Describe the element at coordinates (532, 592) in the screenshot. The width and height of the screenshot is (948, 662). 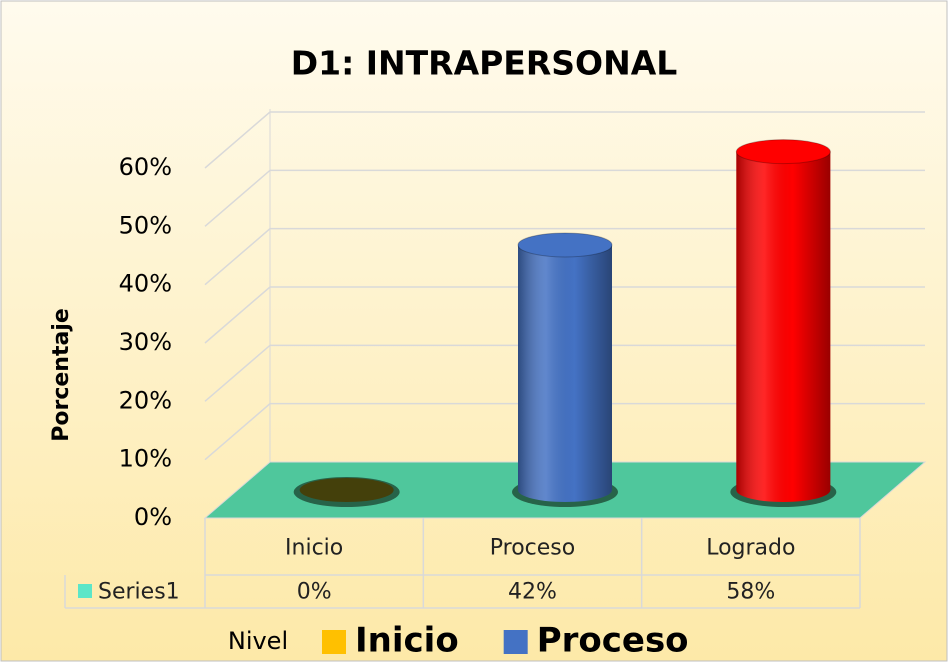
I see `data-label: 42%` at that location.